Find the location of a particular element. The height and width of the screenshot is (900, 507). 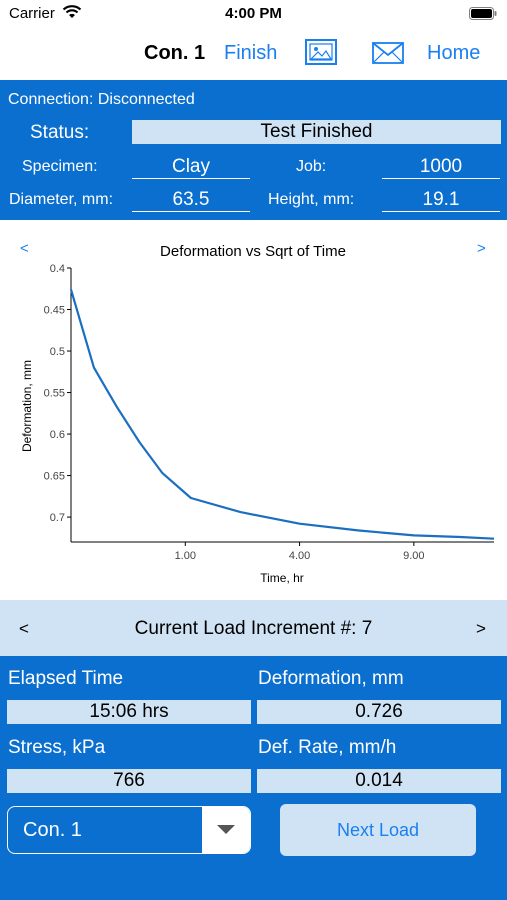

battery-icon is located at coordinates (483, 13).